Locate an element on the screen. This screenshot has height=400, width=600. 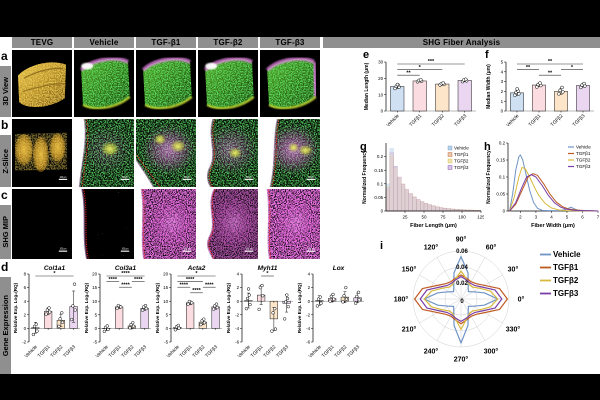
col-header-vehicle: Vehicle is located at coordinates (104, 42).